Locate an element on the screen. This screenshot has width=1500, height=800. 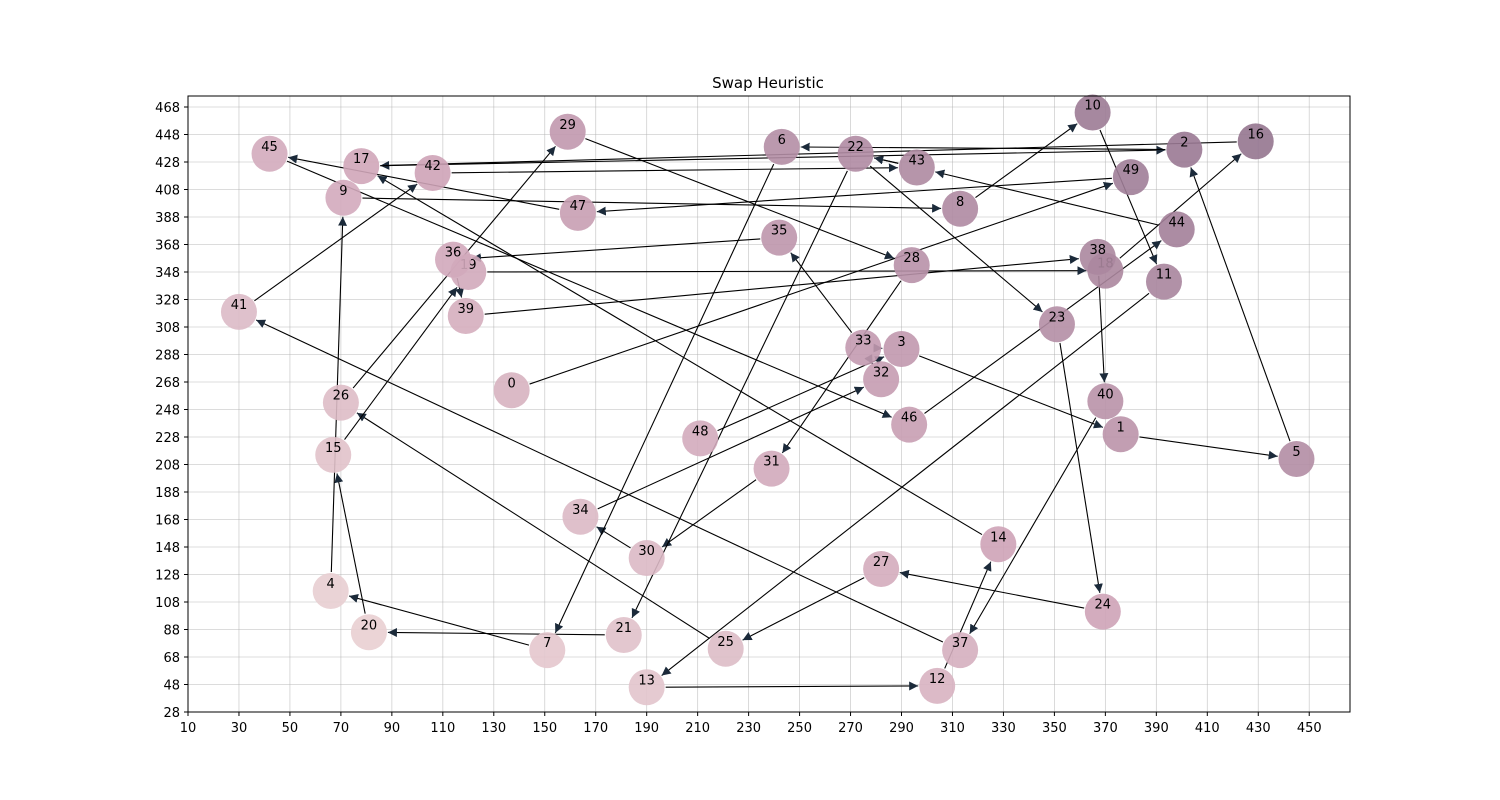
node-label-16: 16 is located at coordinates (1255, 134).